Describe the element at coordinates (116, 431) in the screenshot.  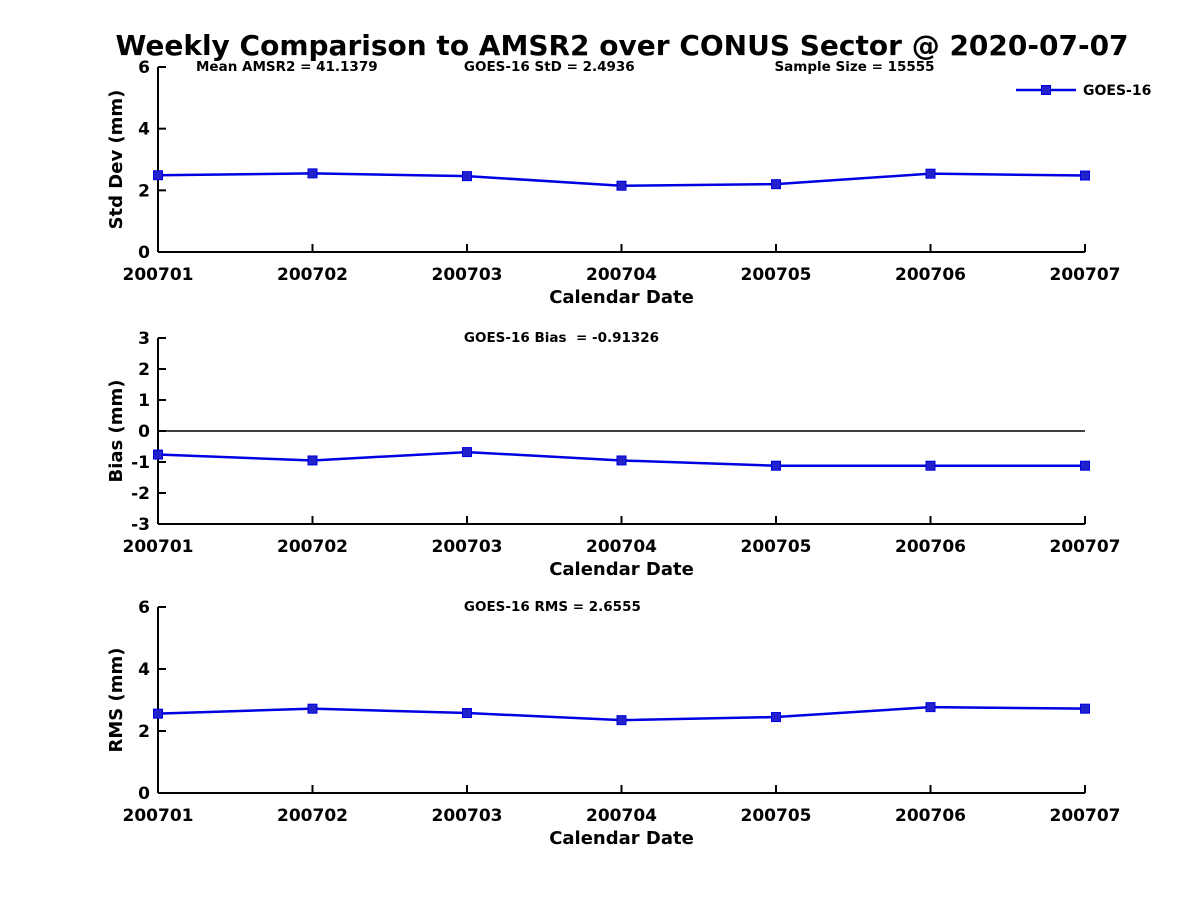
I see `y-axis-title: Bias (mm)` at that location.